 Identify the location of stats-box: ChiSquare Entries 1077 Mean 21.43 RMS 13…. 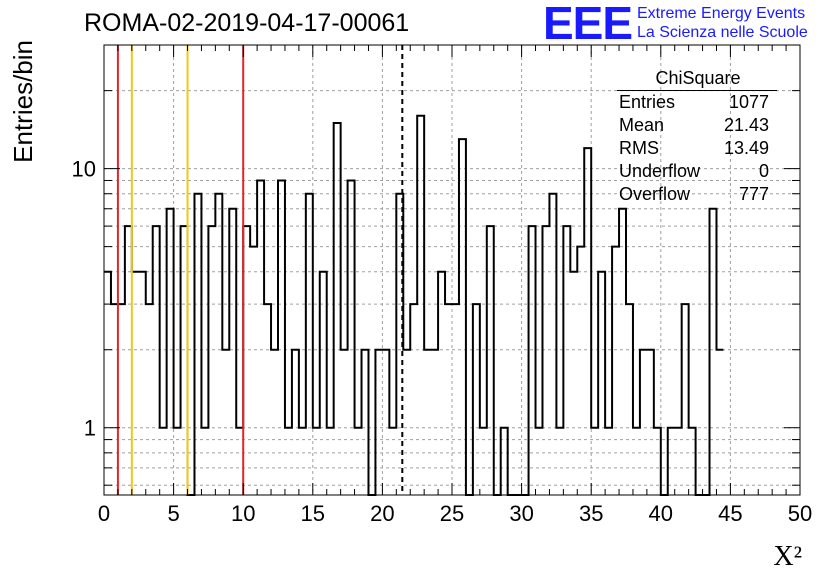
(694, 136).